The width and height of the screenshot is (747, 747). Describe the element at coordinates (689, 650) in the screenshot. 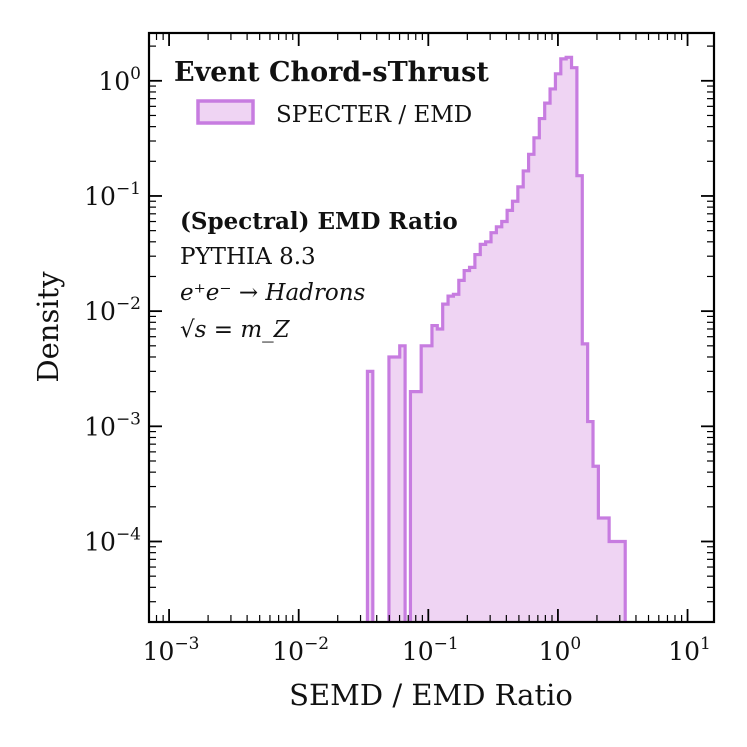

I see `x-tick-label: 10¹` at that location.